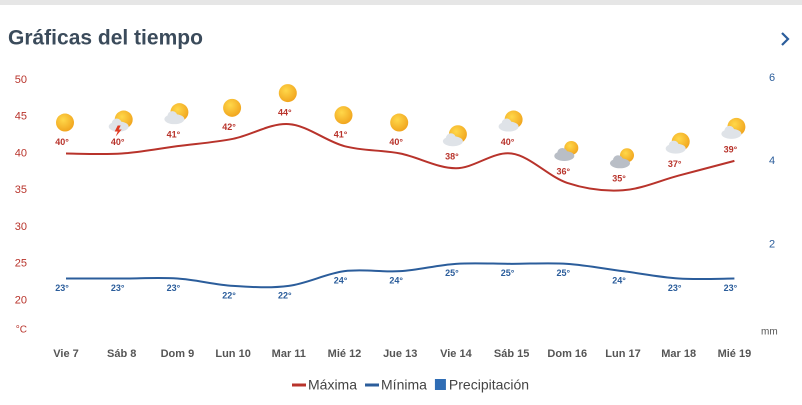  I want to click on x-tick-label: Mar 11, so click(289, 354).